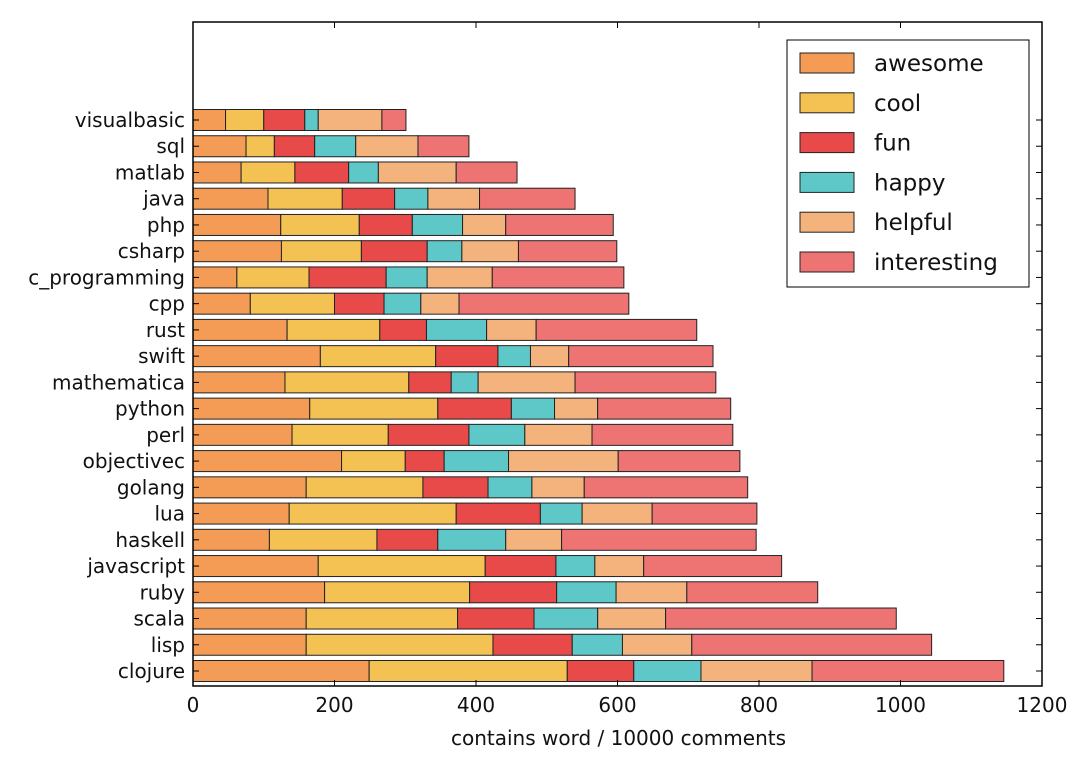 The image size is (1080, 760). Describe the element at coordinates (411, 198) in the screenshot. I see `bar-java-happy` at that location.